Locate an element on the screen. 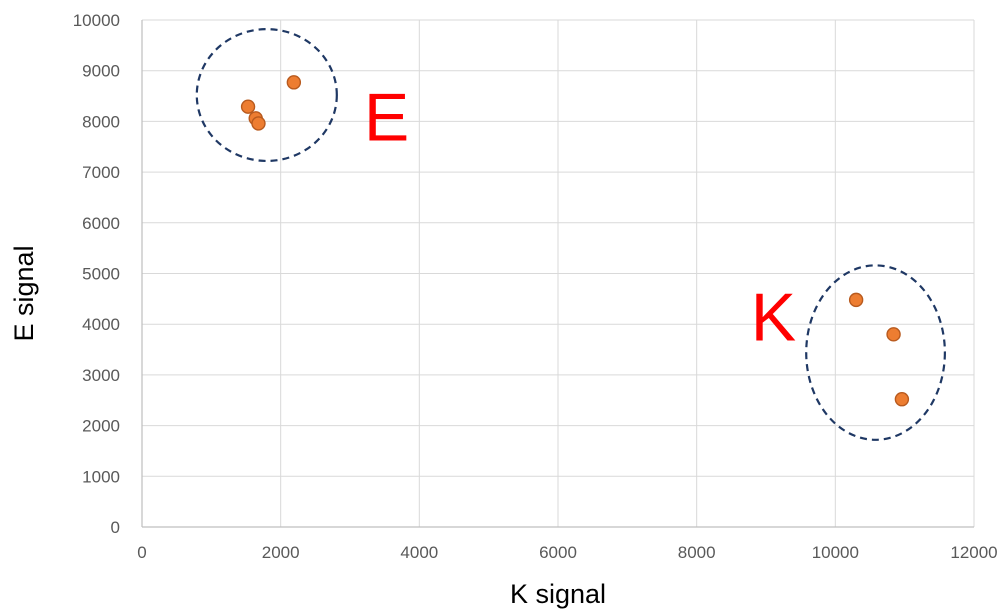 This screenshot has width=1008, height=612. y-tick-label: 0 is located at coordinates (115, 527).